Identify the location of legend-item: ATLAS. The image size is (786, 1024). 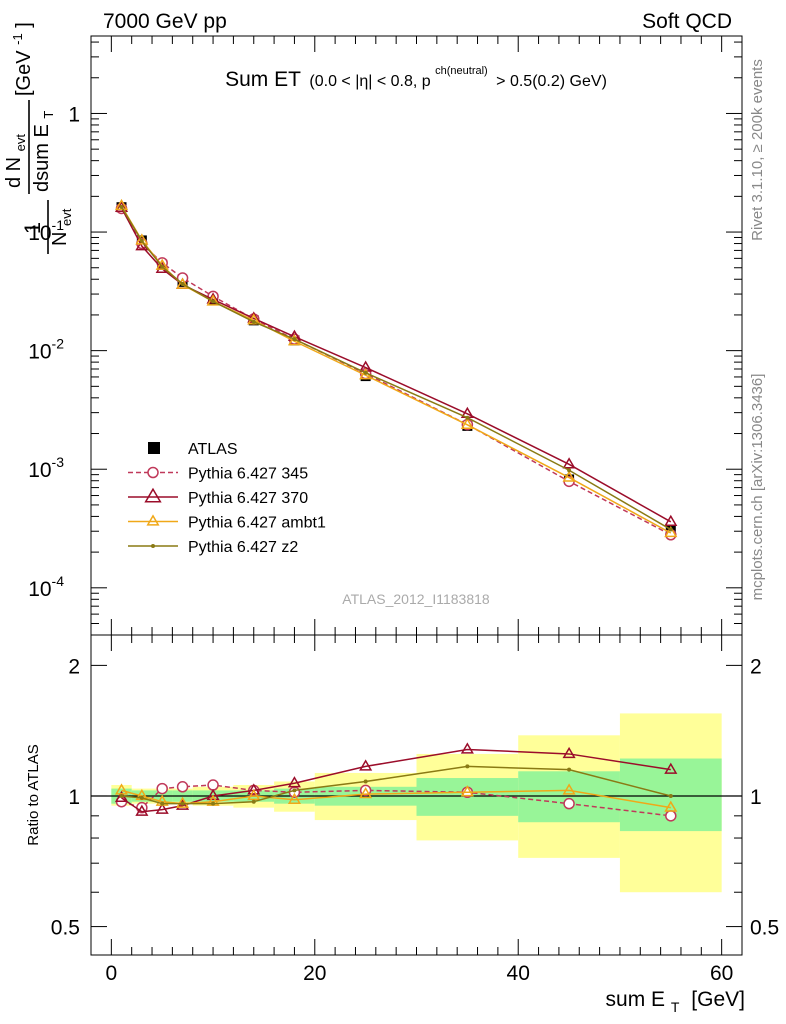
(193, 449).